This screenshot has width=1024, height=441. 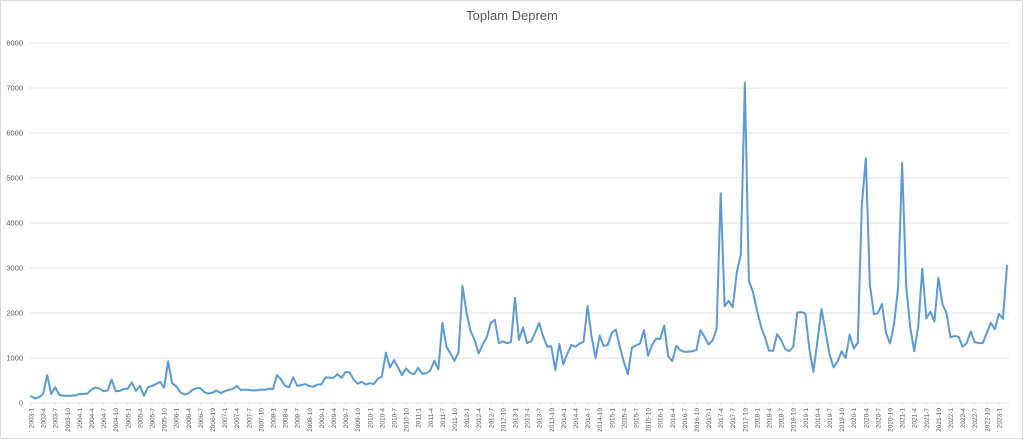 What do you see at coordinates (92, 418) in the screenshot?
I see `x-tick-label: 2004-4` at bounding box center [92, 418].